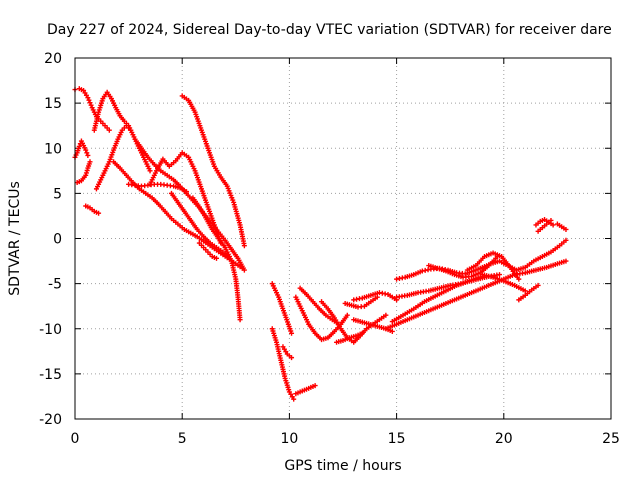 The width and height of the screenshot is (640, 480). What do you see at coordinates (504, 439) in the screenshot?
I see `x-tick-label: 20` at bounding box center [504, 439].